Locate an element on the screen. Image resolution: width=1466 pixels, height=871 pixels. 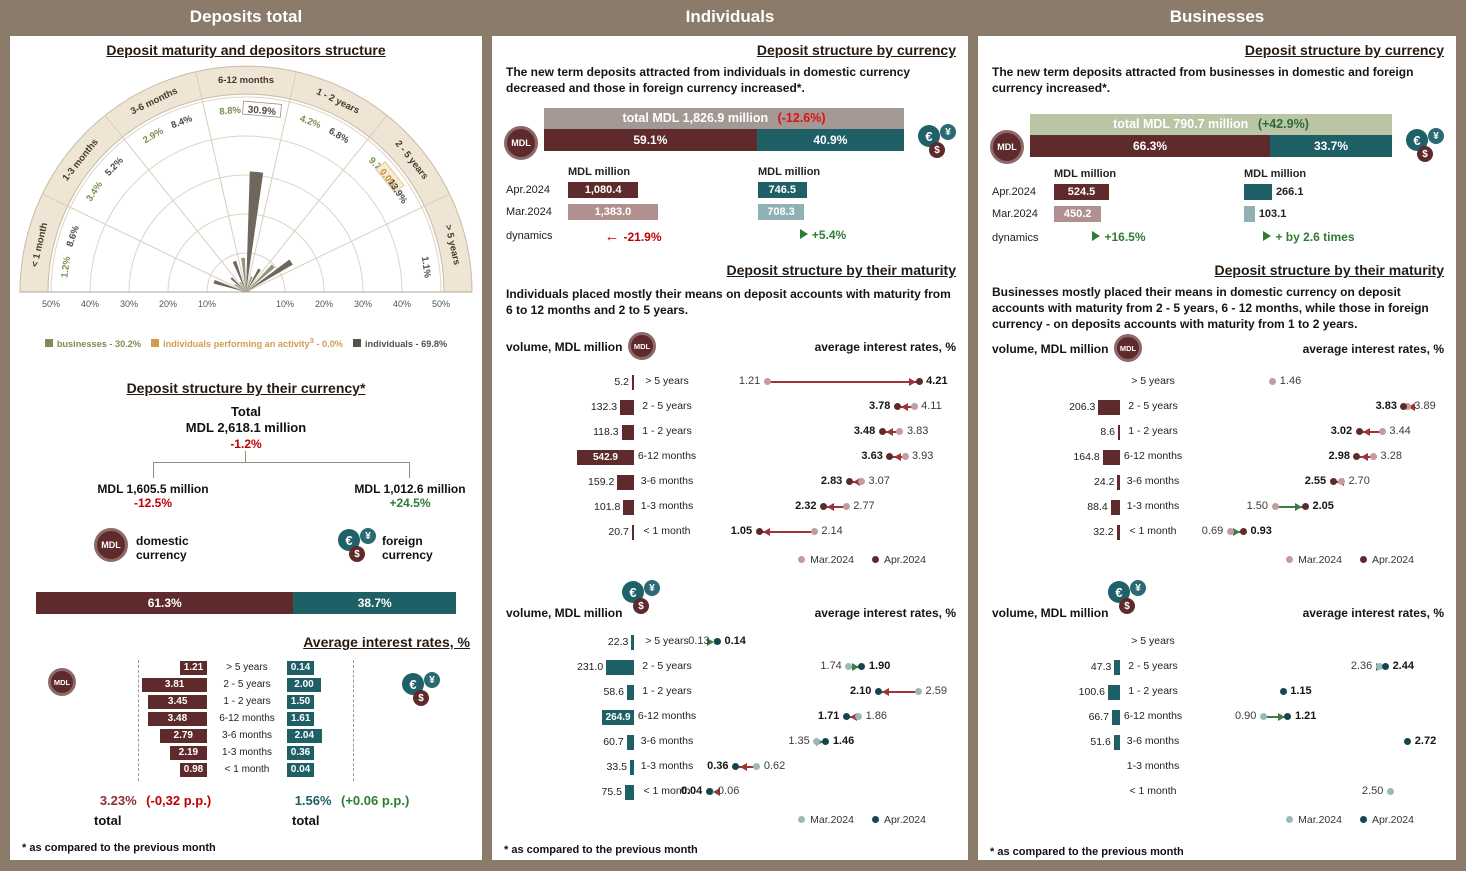
maturity-label: 1 - 2 years is located at coordinates (1153, 431).